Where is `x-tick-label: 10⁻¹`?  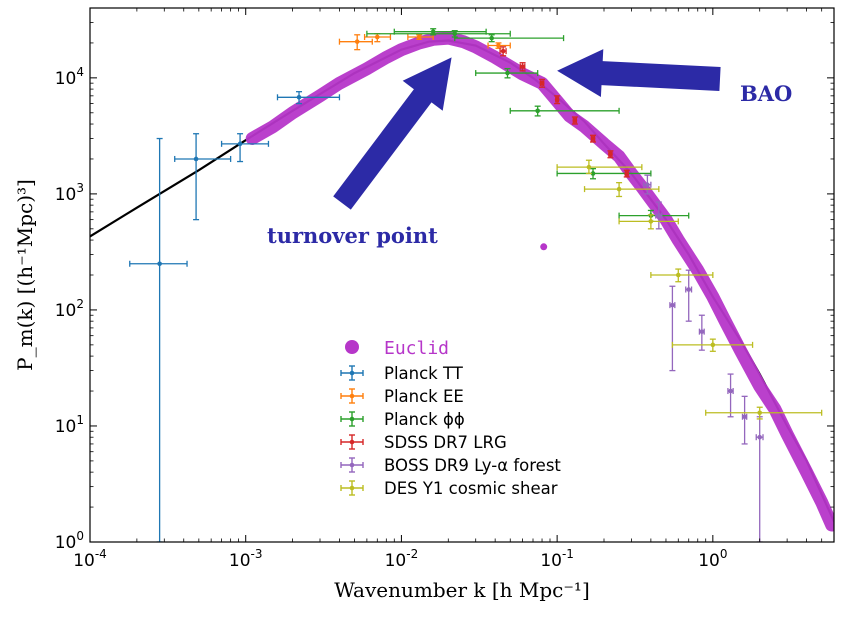 x-tick-label: 10⁻¹ is located at coordinates (557, 559).